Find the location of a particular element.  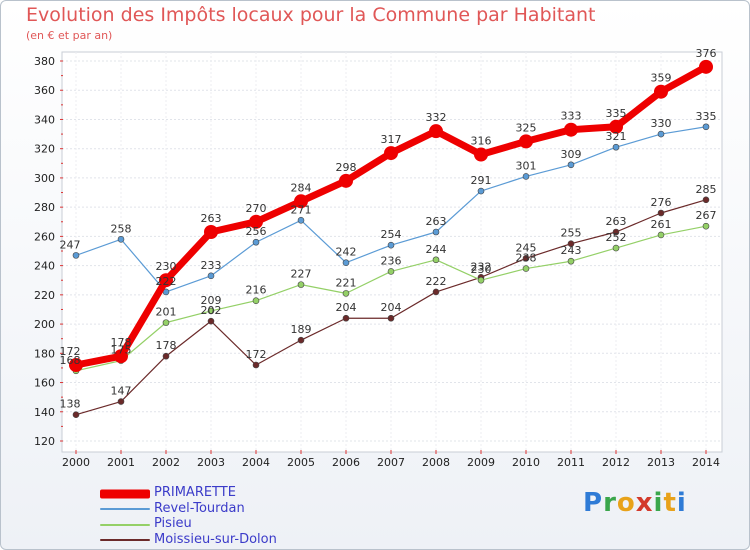

data-label: 317 is located at coordinates (391, 139).